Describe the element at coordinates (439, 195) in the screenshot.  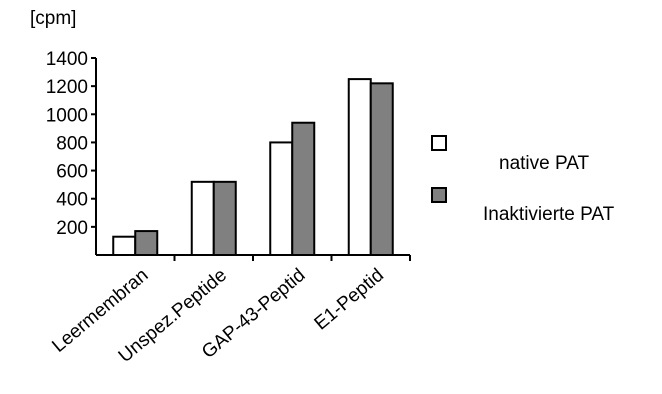
I see `legend-swatch-inaktivierte-pat` at that location.